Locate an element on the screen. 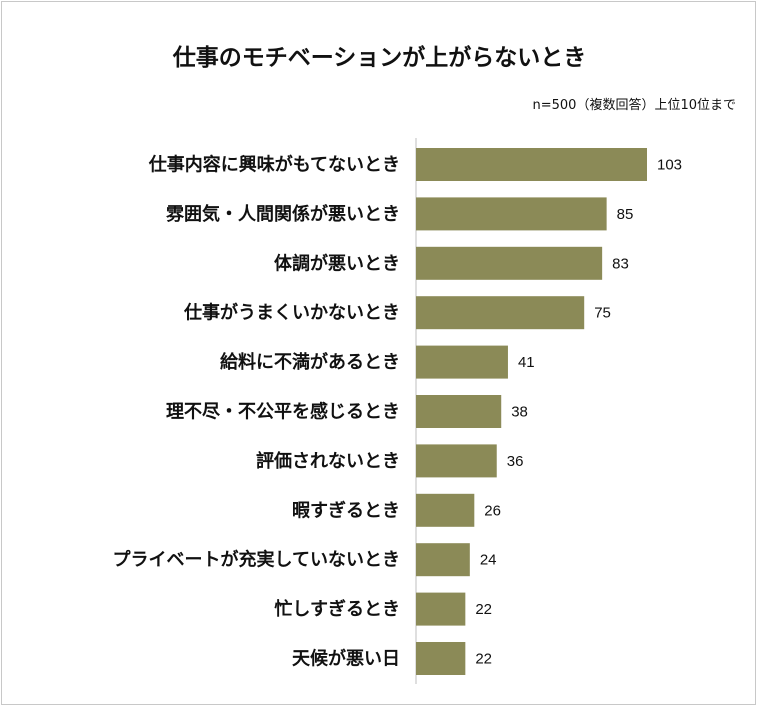 This screenshot has height=708, width=759. value-label-8: 24 is located at coordinates (488, 560).